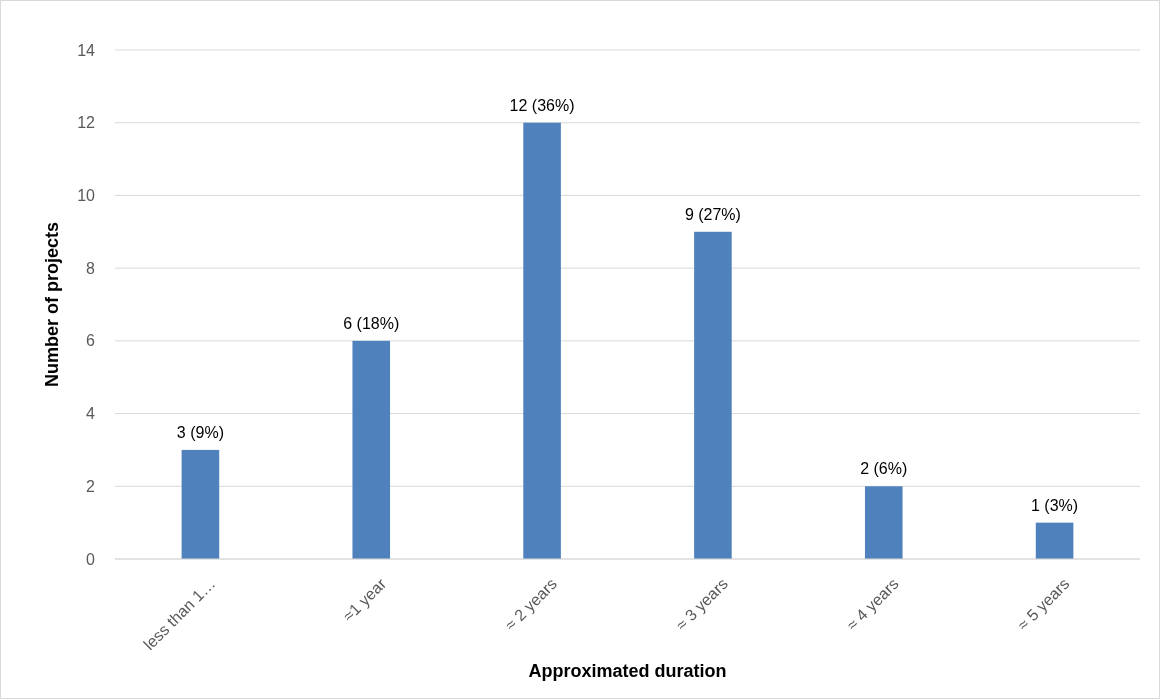  Describe the element at coordinates (86, 196) in the screenshot. I see `y-tick-label: 10` at that location.